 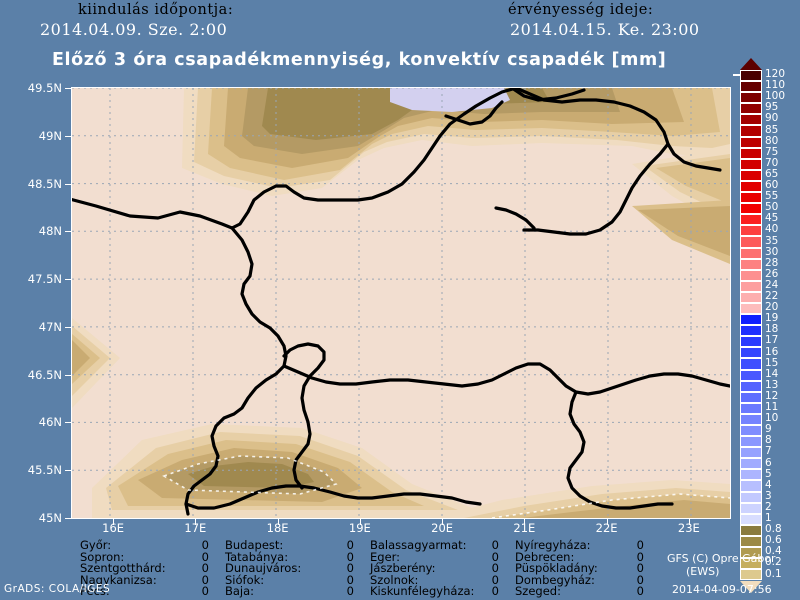 What do you see at coordinates (772, 284) in the screenshot?
I see `colorbar-label-24: 24` at bounding box center [772, 284].